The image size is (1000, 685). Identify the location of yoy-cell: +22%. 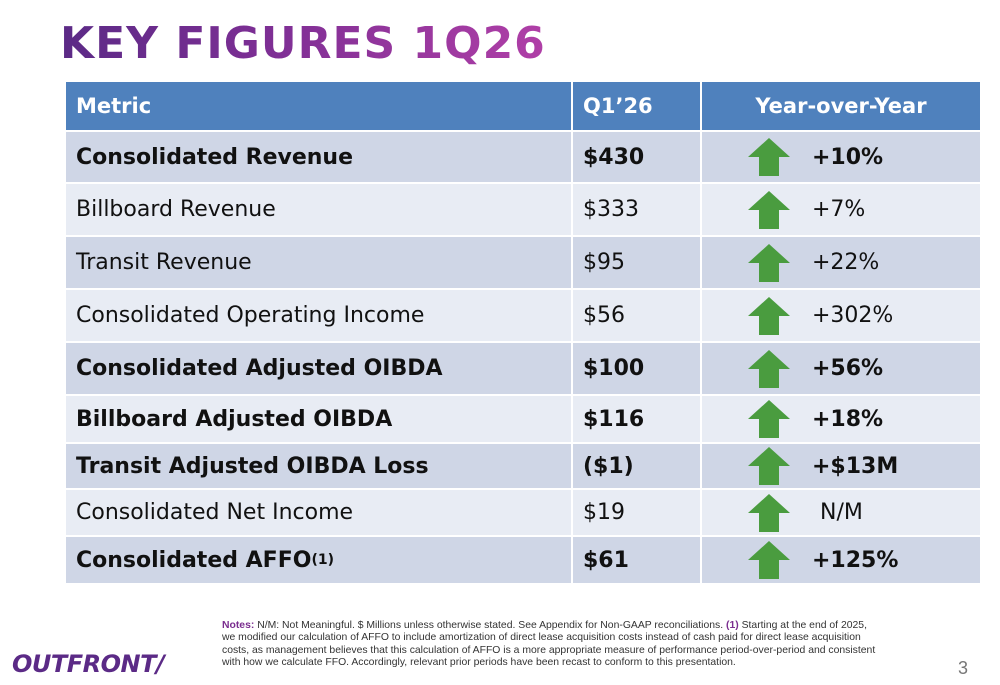
(840, 262).